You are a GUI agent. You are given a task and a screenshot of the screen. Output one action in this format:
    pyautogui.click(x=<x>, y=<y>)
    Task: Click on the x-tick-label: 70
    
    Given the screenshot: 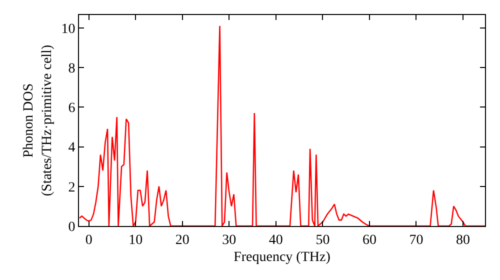 What is the action you would take?
    pyautogui.click(x=416, y=240)
    